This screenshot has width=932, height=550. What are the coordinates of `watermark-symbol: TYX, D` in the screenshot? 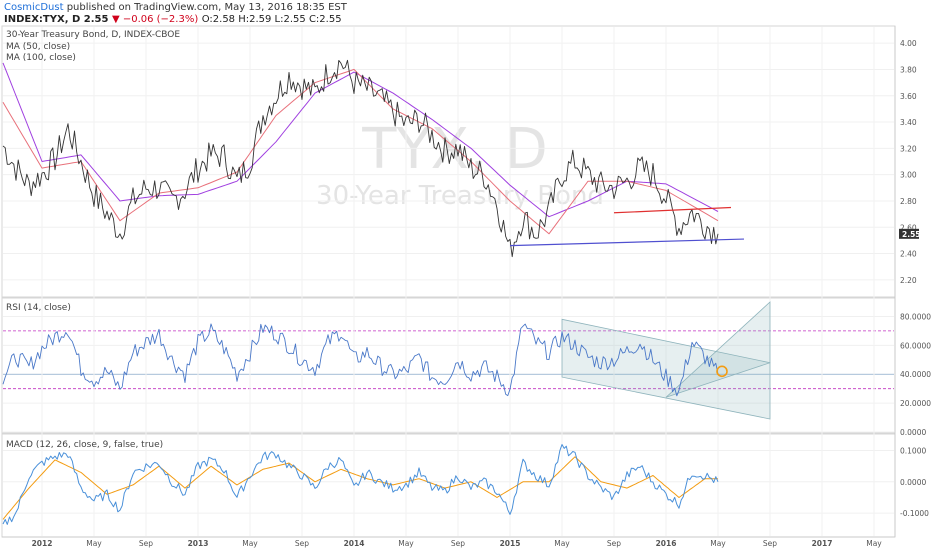 It's located at (454, 149).